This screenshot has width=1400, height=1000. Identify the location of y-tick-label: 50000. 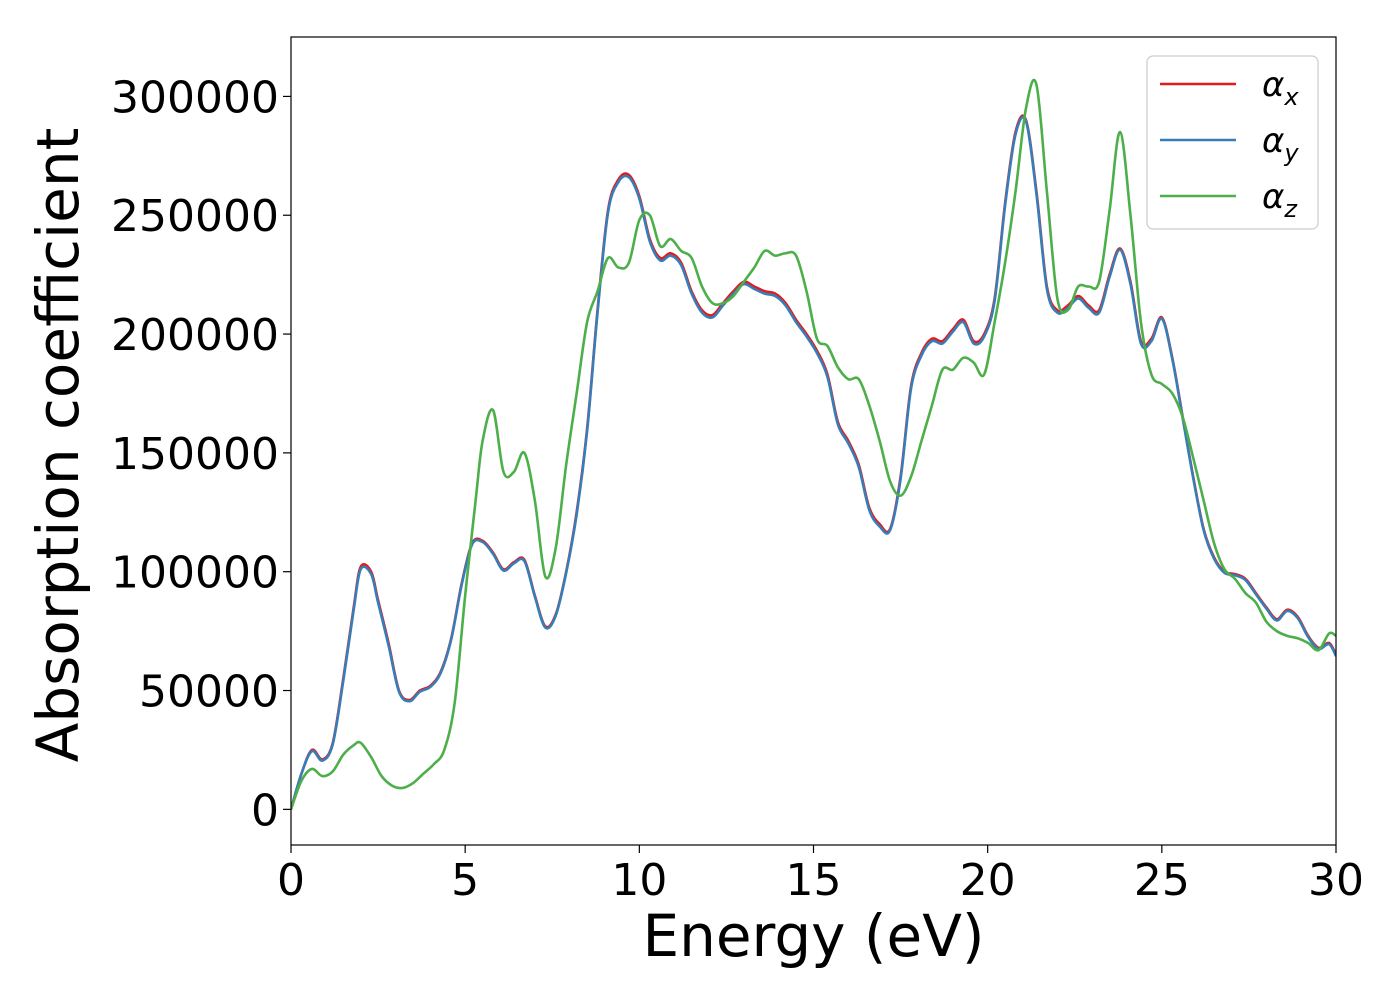
(209, 692).